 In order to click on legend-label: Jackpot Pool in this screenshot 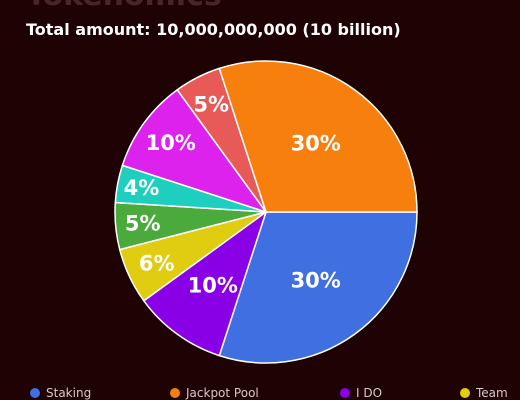, I will do `click(222, 393)`.